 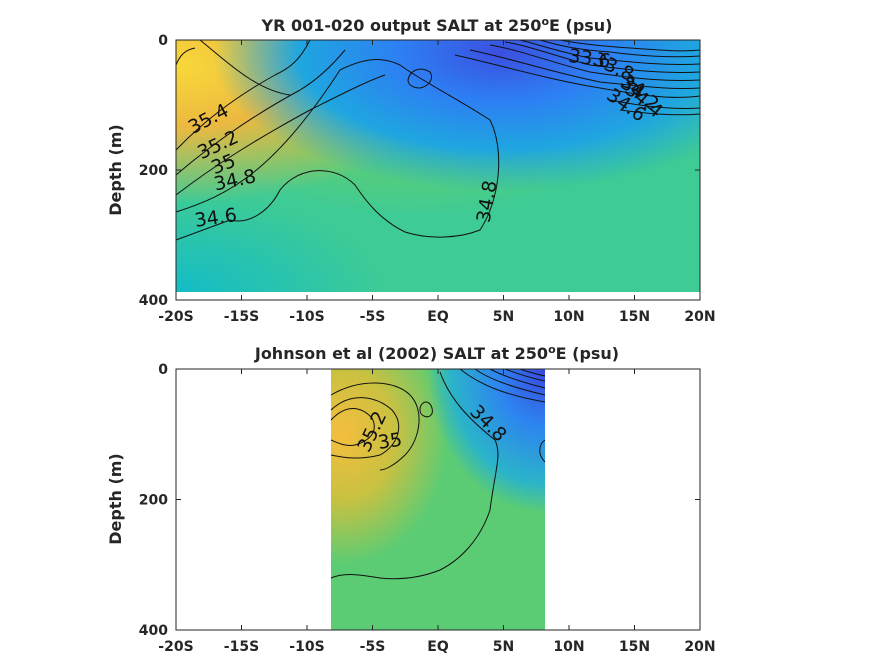 I want to click on bottom-contours, so click(x=438, y=474).